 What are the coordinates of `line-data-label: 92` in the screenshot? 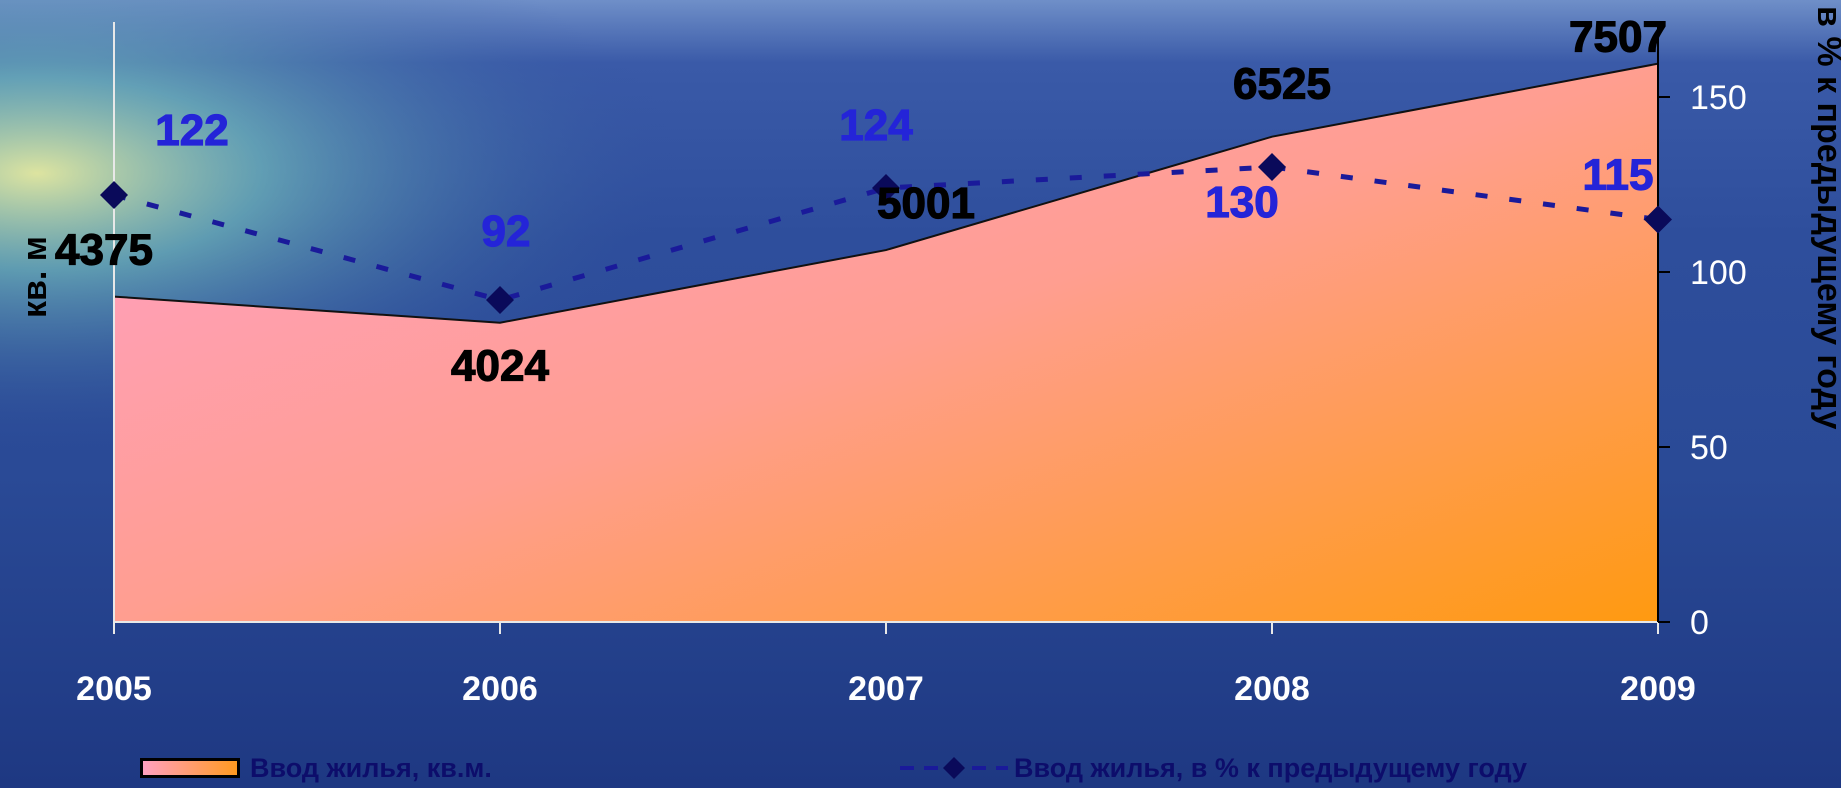 It's located at (506, 231).